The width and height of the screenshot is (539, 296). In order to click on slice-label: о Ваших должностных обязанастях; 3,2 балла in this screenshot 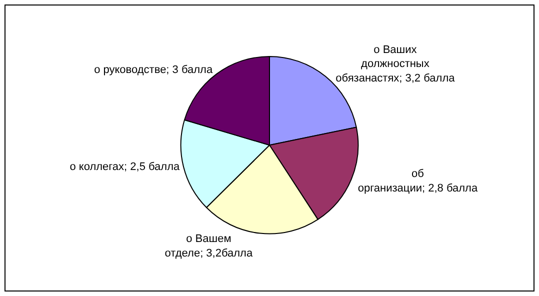, I will do `click(396, 64)`.